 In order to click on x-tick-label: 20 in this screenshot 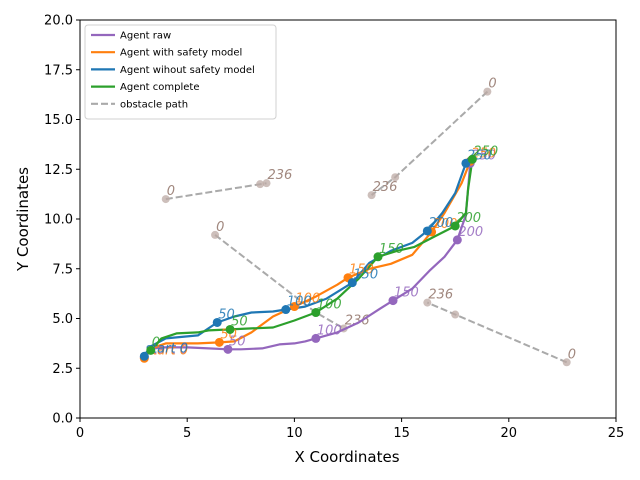, I will do `click(509, 433)`.